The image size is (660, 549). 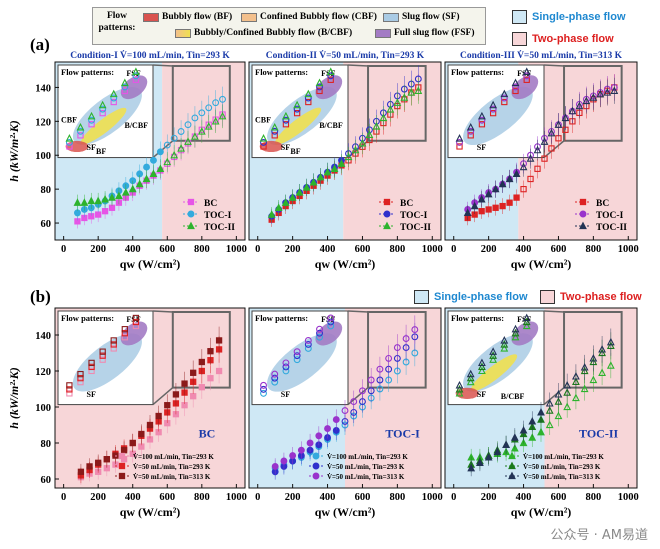 I want to click on two-phase-region, so click(x=203, y=151).